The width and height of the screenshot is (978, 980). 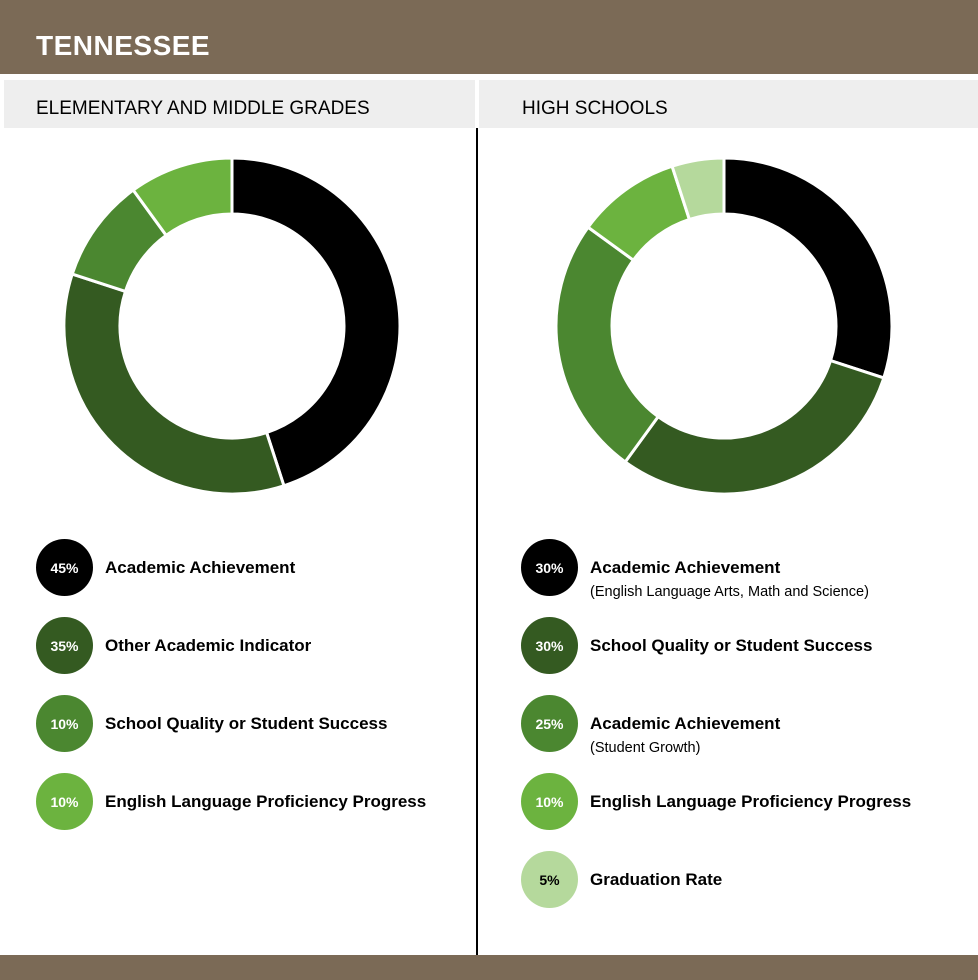 I want to click on legend-percent-badge: 35%, so click(x=64, y=645).